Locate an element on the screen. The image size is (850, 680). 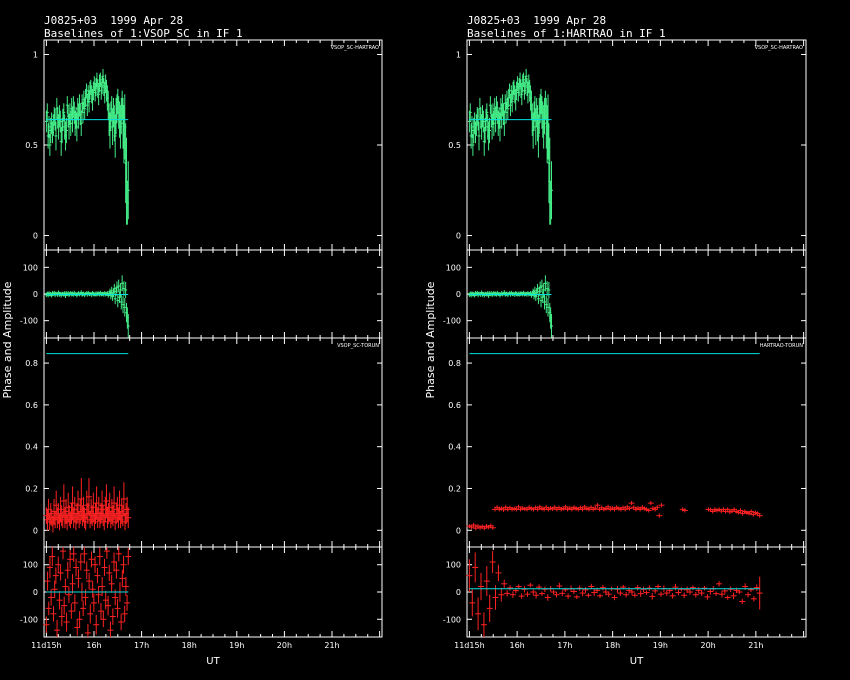
phase-frame is located at coordinates (636, 592).